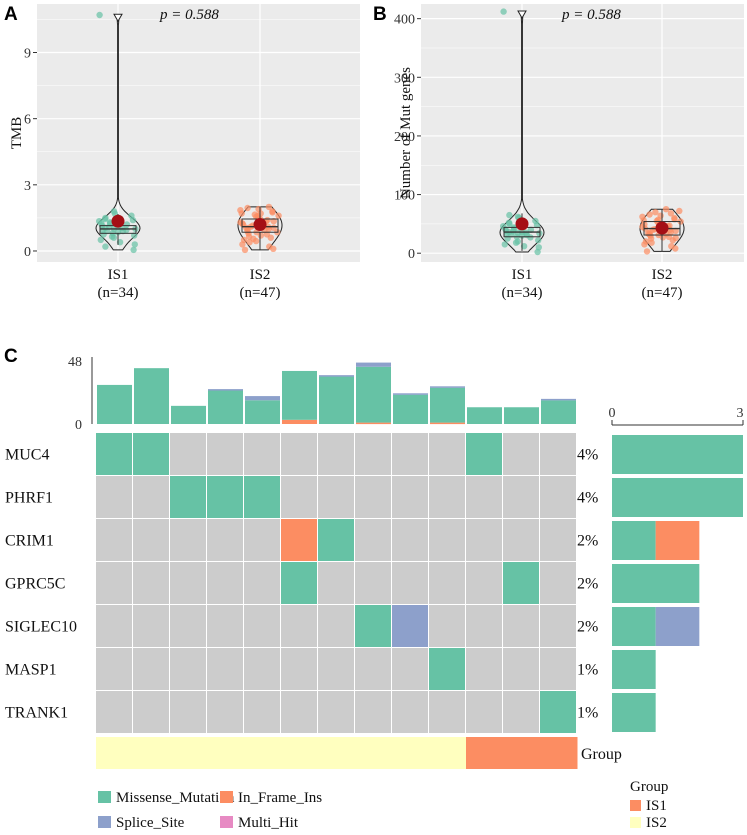 The width and height of the screenshot is (747, 835). Describe the element at coordinates (104, 797) in the screenshot. I see `legend-swatch-missense` at that location.